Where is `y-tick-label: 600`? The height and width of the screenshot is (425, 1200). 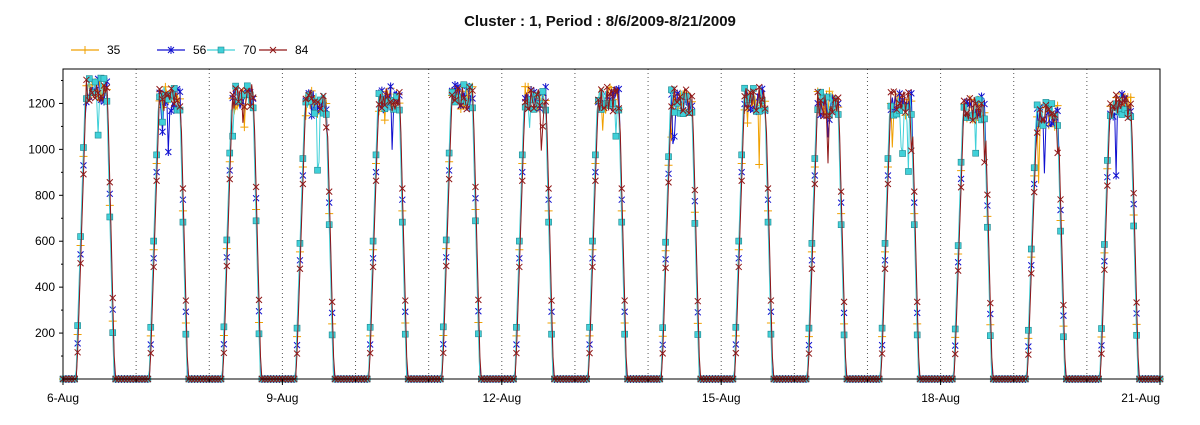 y-tick-label: 600 is located at coordinates (45, 241).